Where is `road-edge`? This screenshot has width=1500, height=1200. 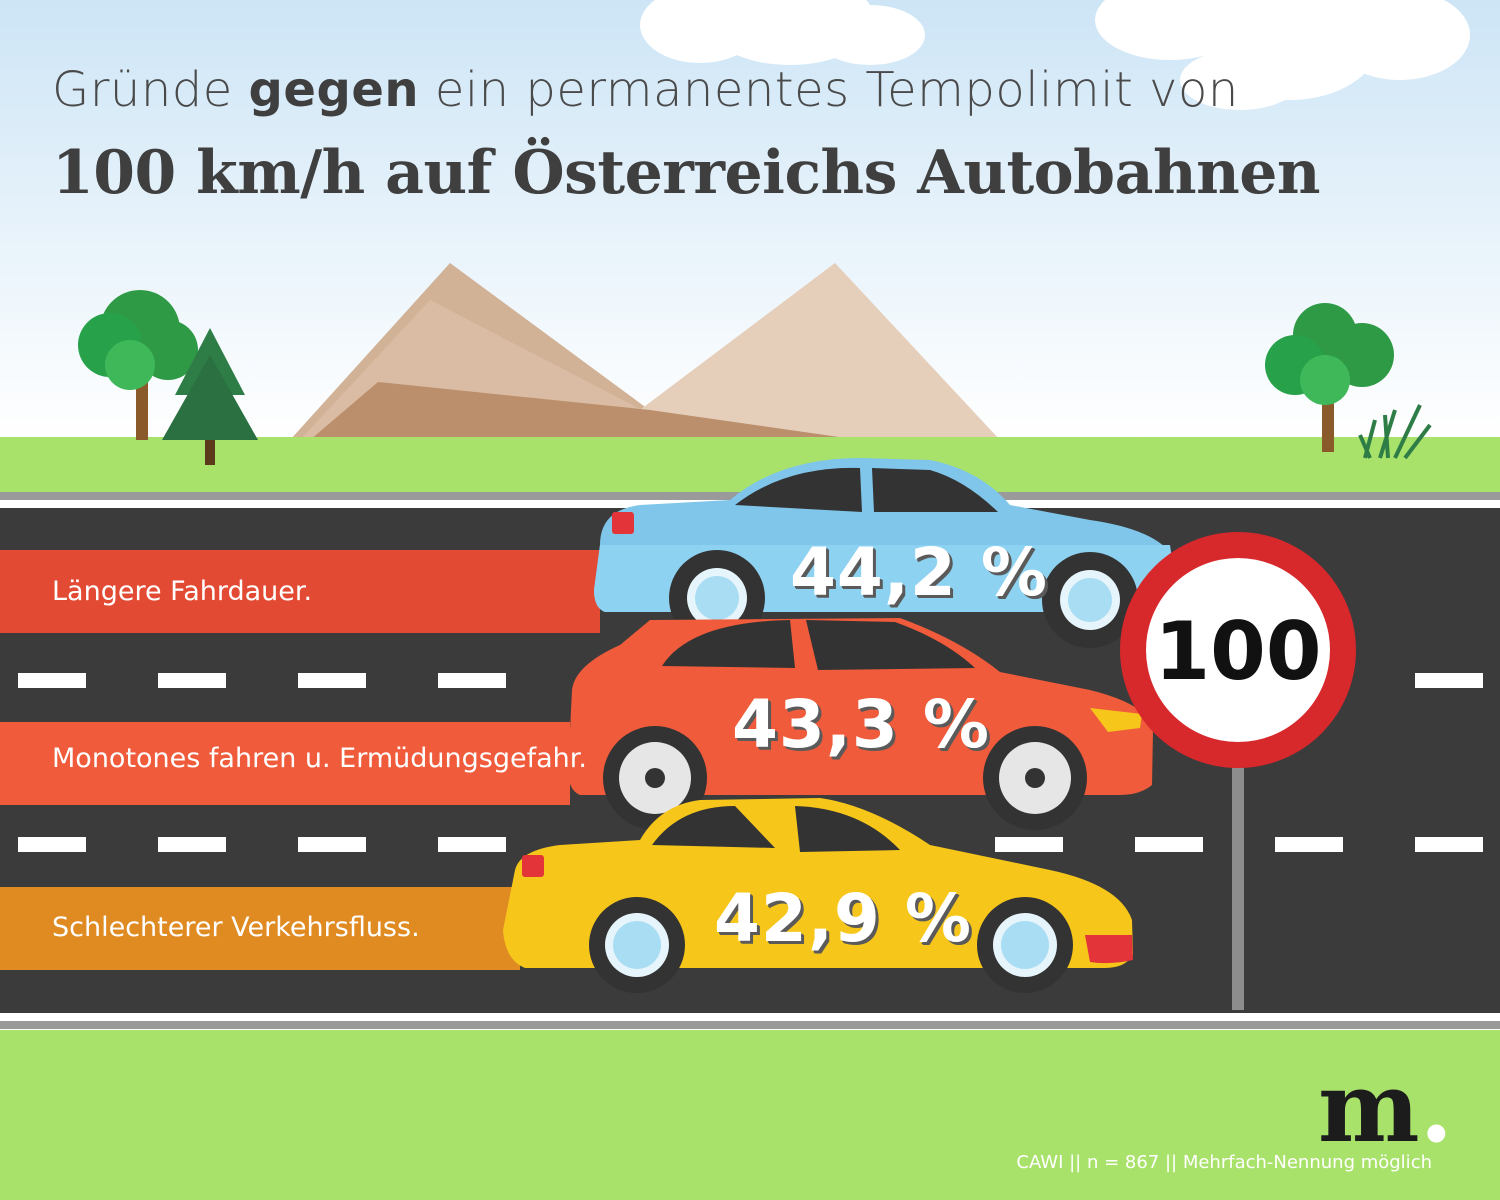
road-edge is located at coordinates (750, 1025).